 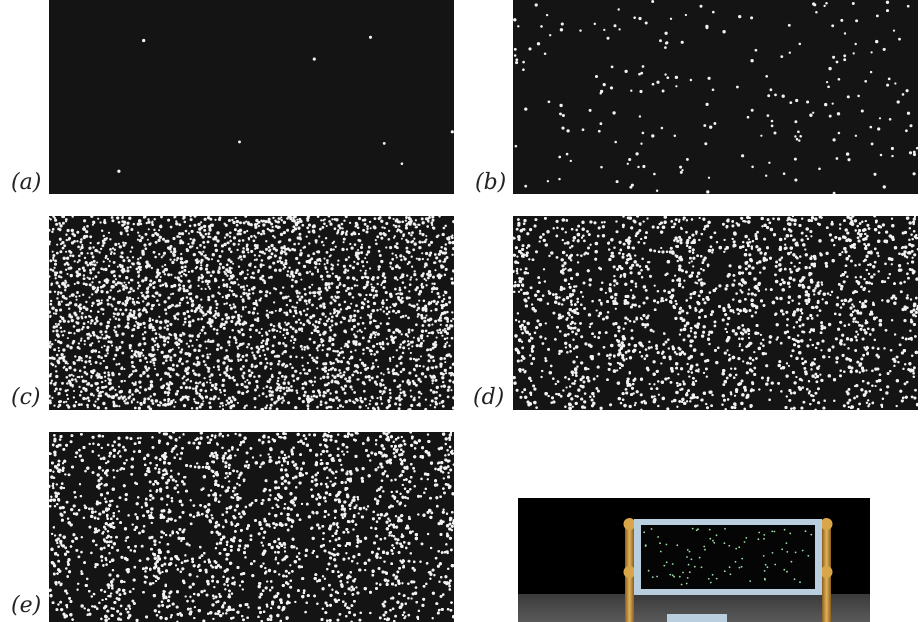 I want to click on panel-b-image, so click(x=715, y=97).